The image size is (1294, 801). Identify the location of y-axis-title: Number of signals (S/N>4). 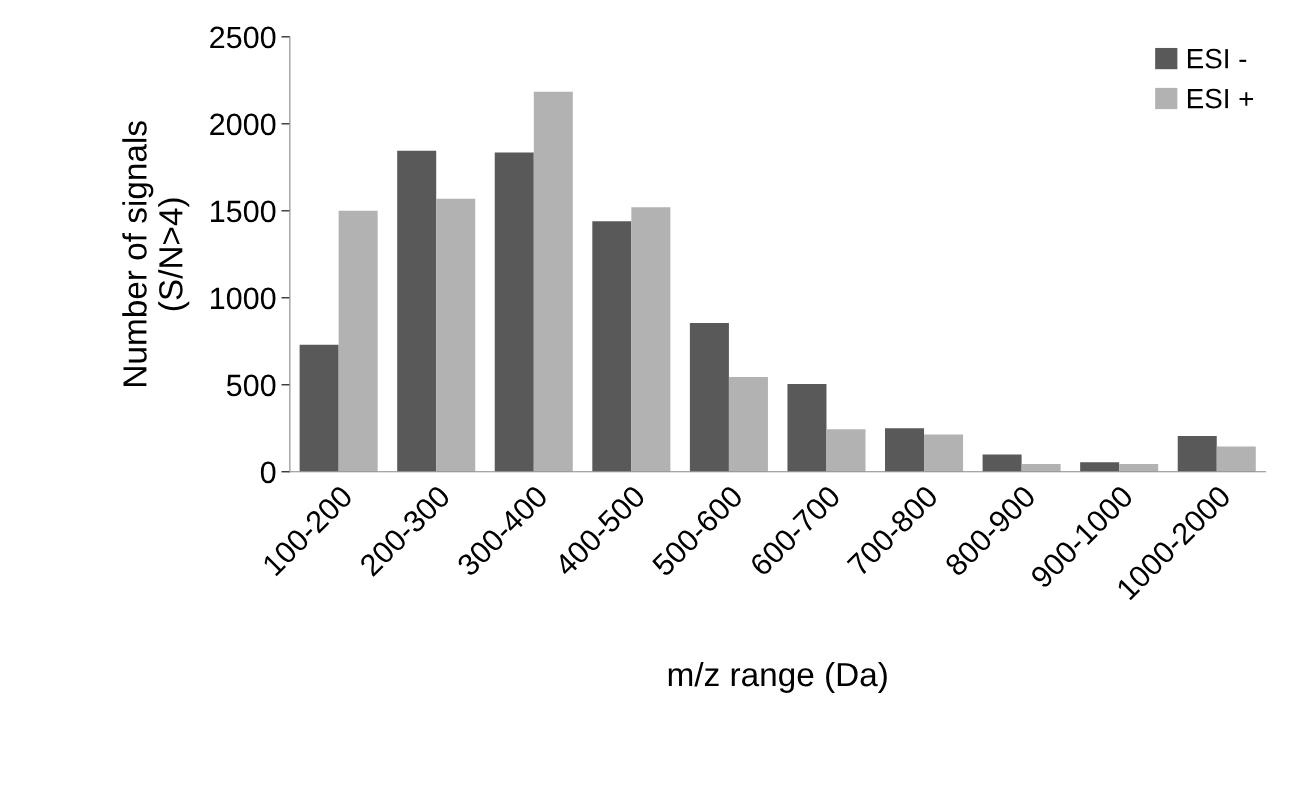
(156, 253).